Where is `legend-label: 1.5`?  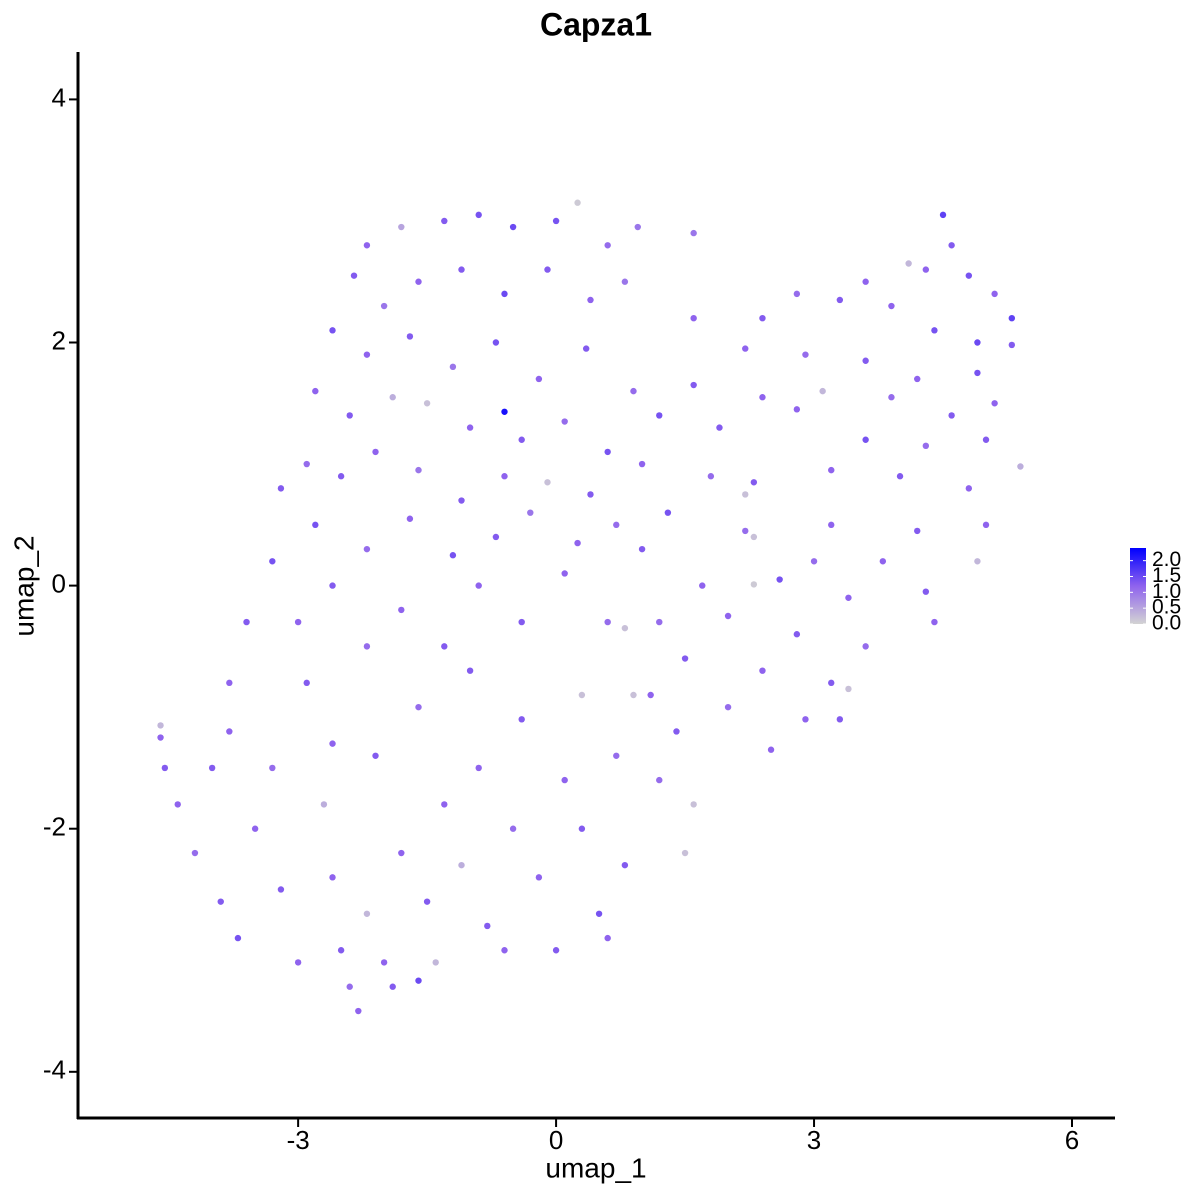 legend-label: 1.5 is located at coordinates (1166, 575).